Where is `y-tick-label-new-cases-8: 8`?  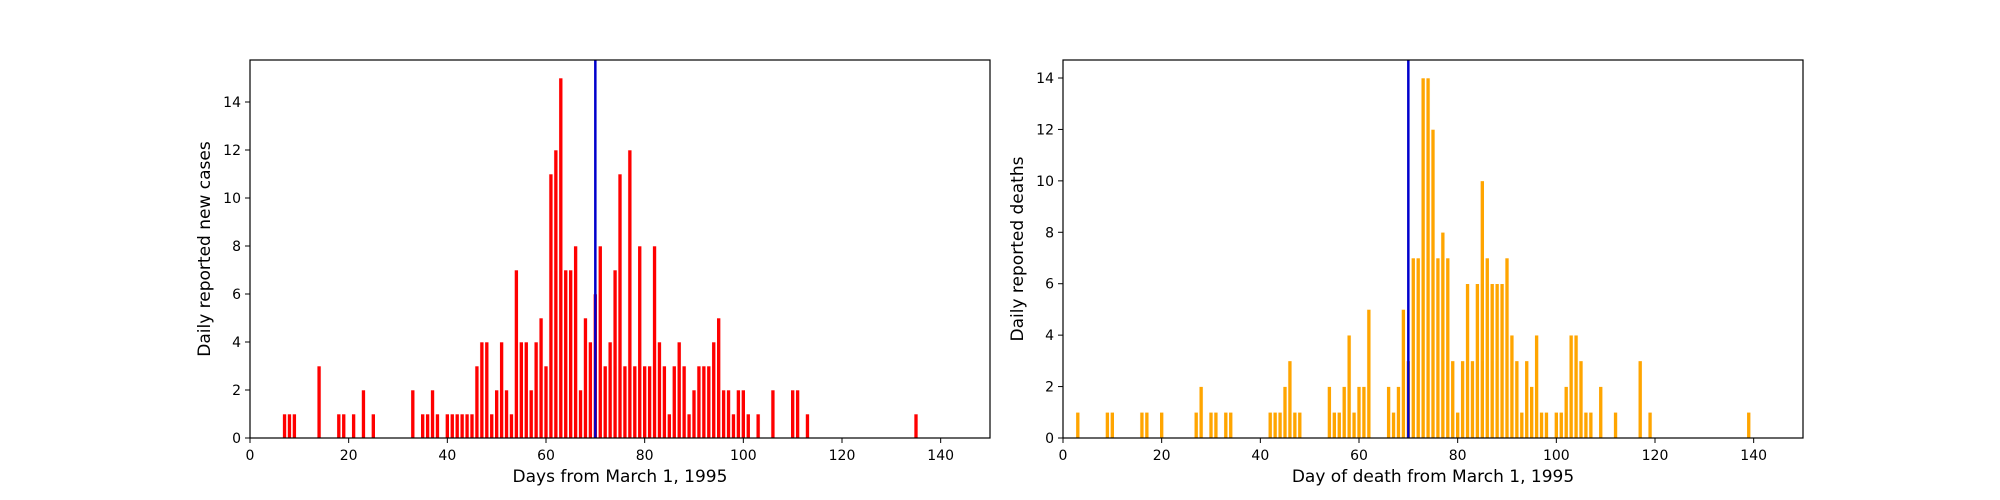
y-tick-label-new-cases-8: 8 is located at coordinates (236, 247).